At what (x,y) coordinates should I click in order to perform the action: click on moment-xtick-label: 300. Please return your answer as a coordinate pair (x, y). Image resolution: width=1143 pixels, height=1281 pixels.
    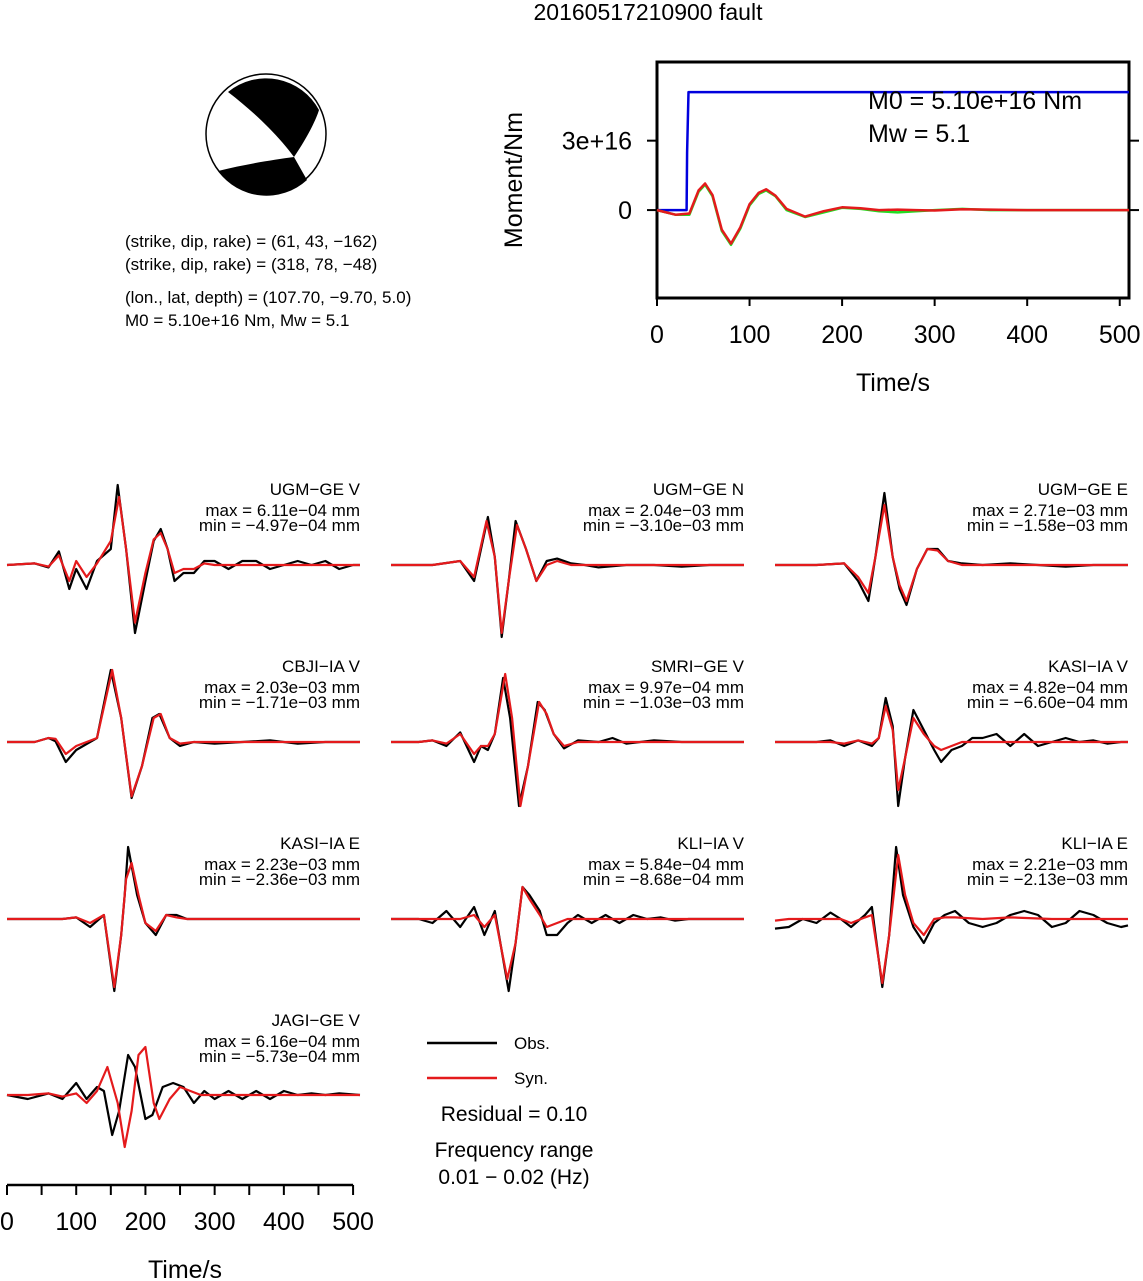
    Looking at the image, I should click on (935, 335).